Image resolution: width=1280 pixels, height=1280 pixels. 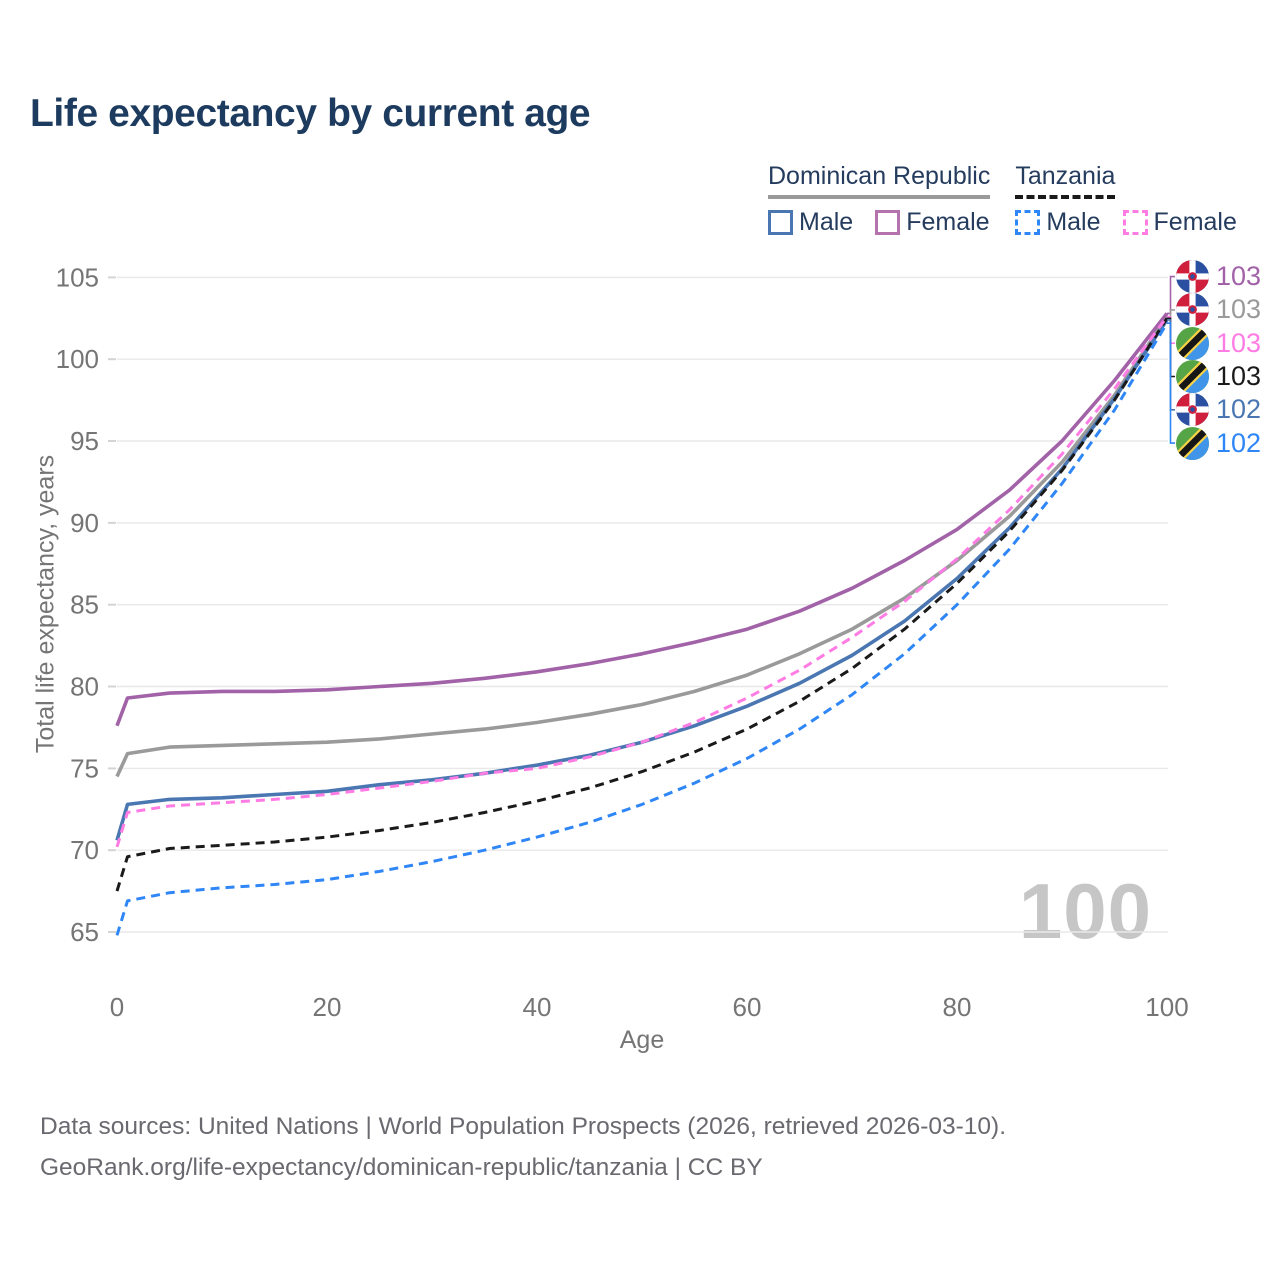 What do you see at coordinates (642, 1040) in the screenshot?
I see `x-axis-title: Age` at bounding box center [642, 1040].